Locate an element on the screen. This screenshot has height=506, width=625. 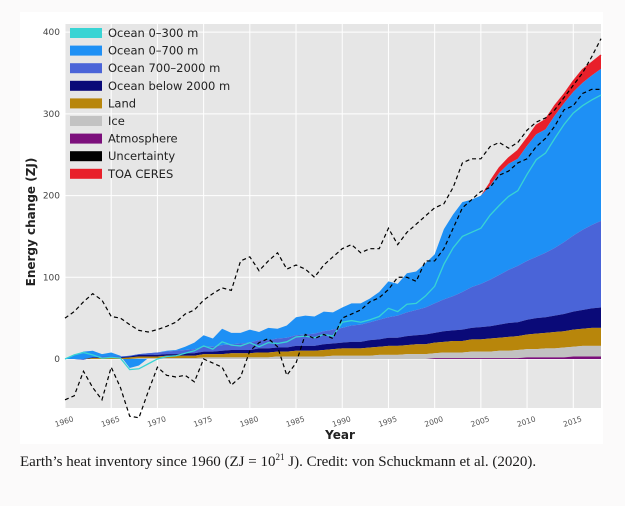
x-tick-label: 1990 is located at coordinates (341, 421).